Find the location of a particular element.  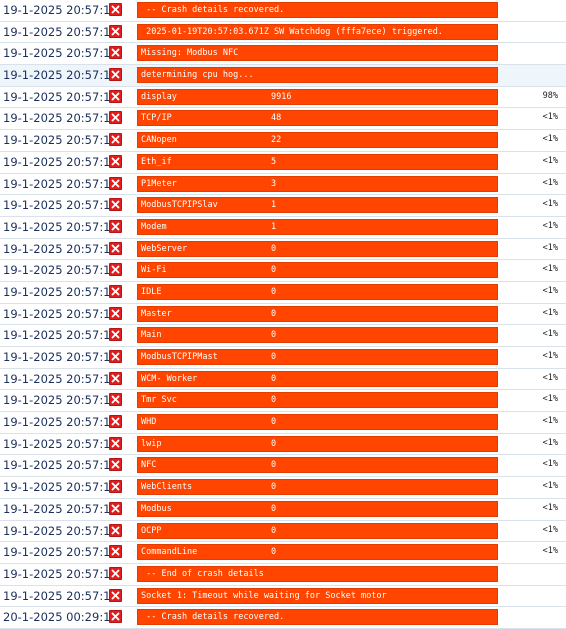

log-row: 19-1-2025 20:57:12 Wi-Fi 0 <1% is located at coordinates (283, 271).